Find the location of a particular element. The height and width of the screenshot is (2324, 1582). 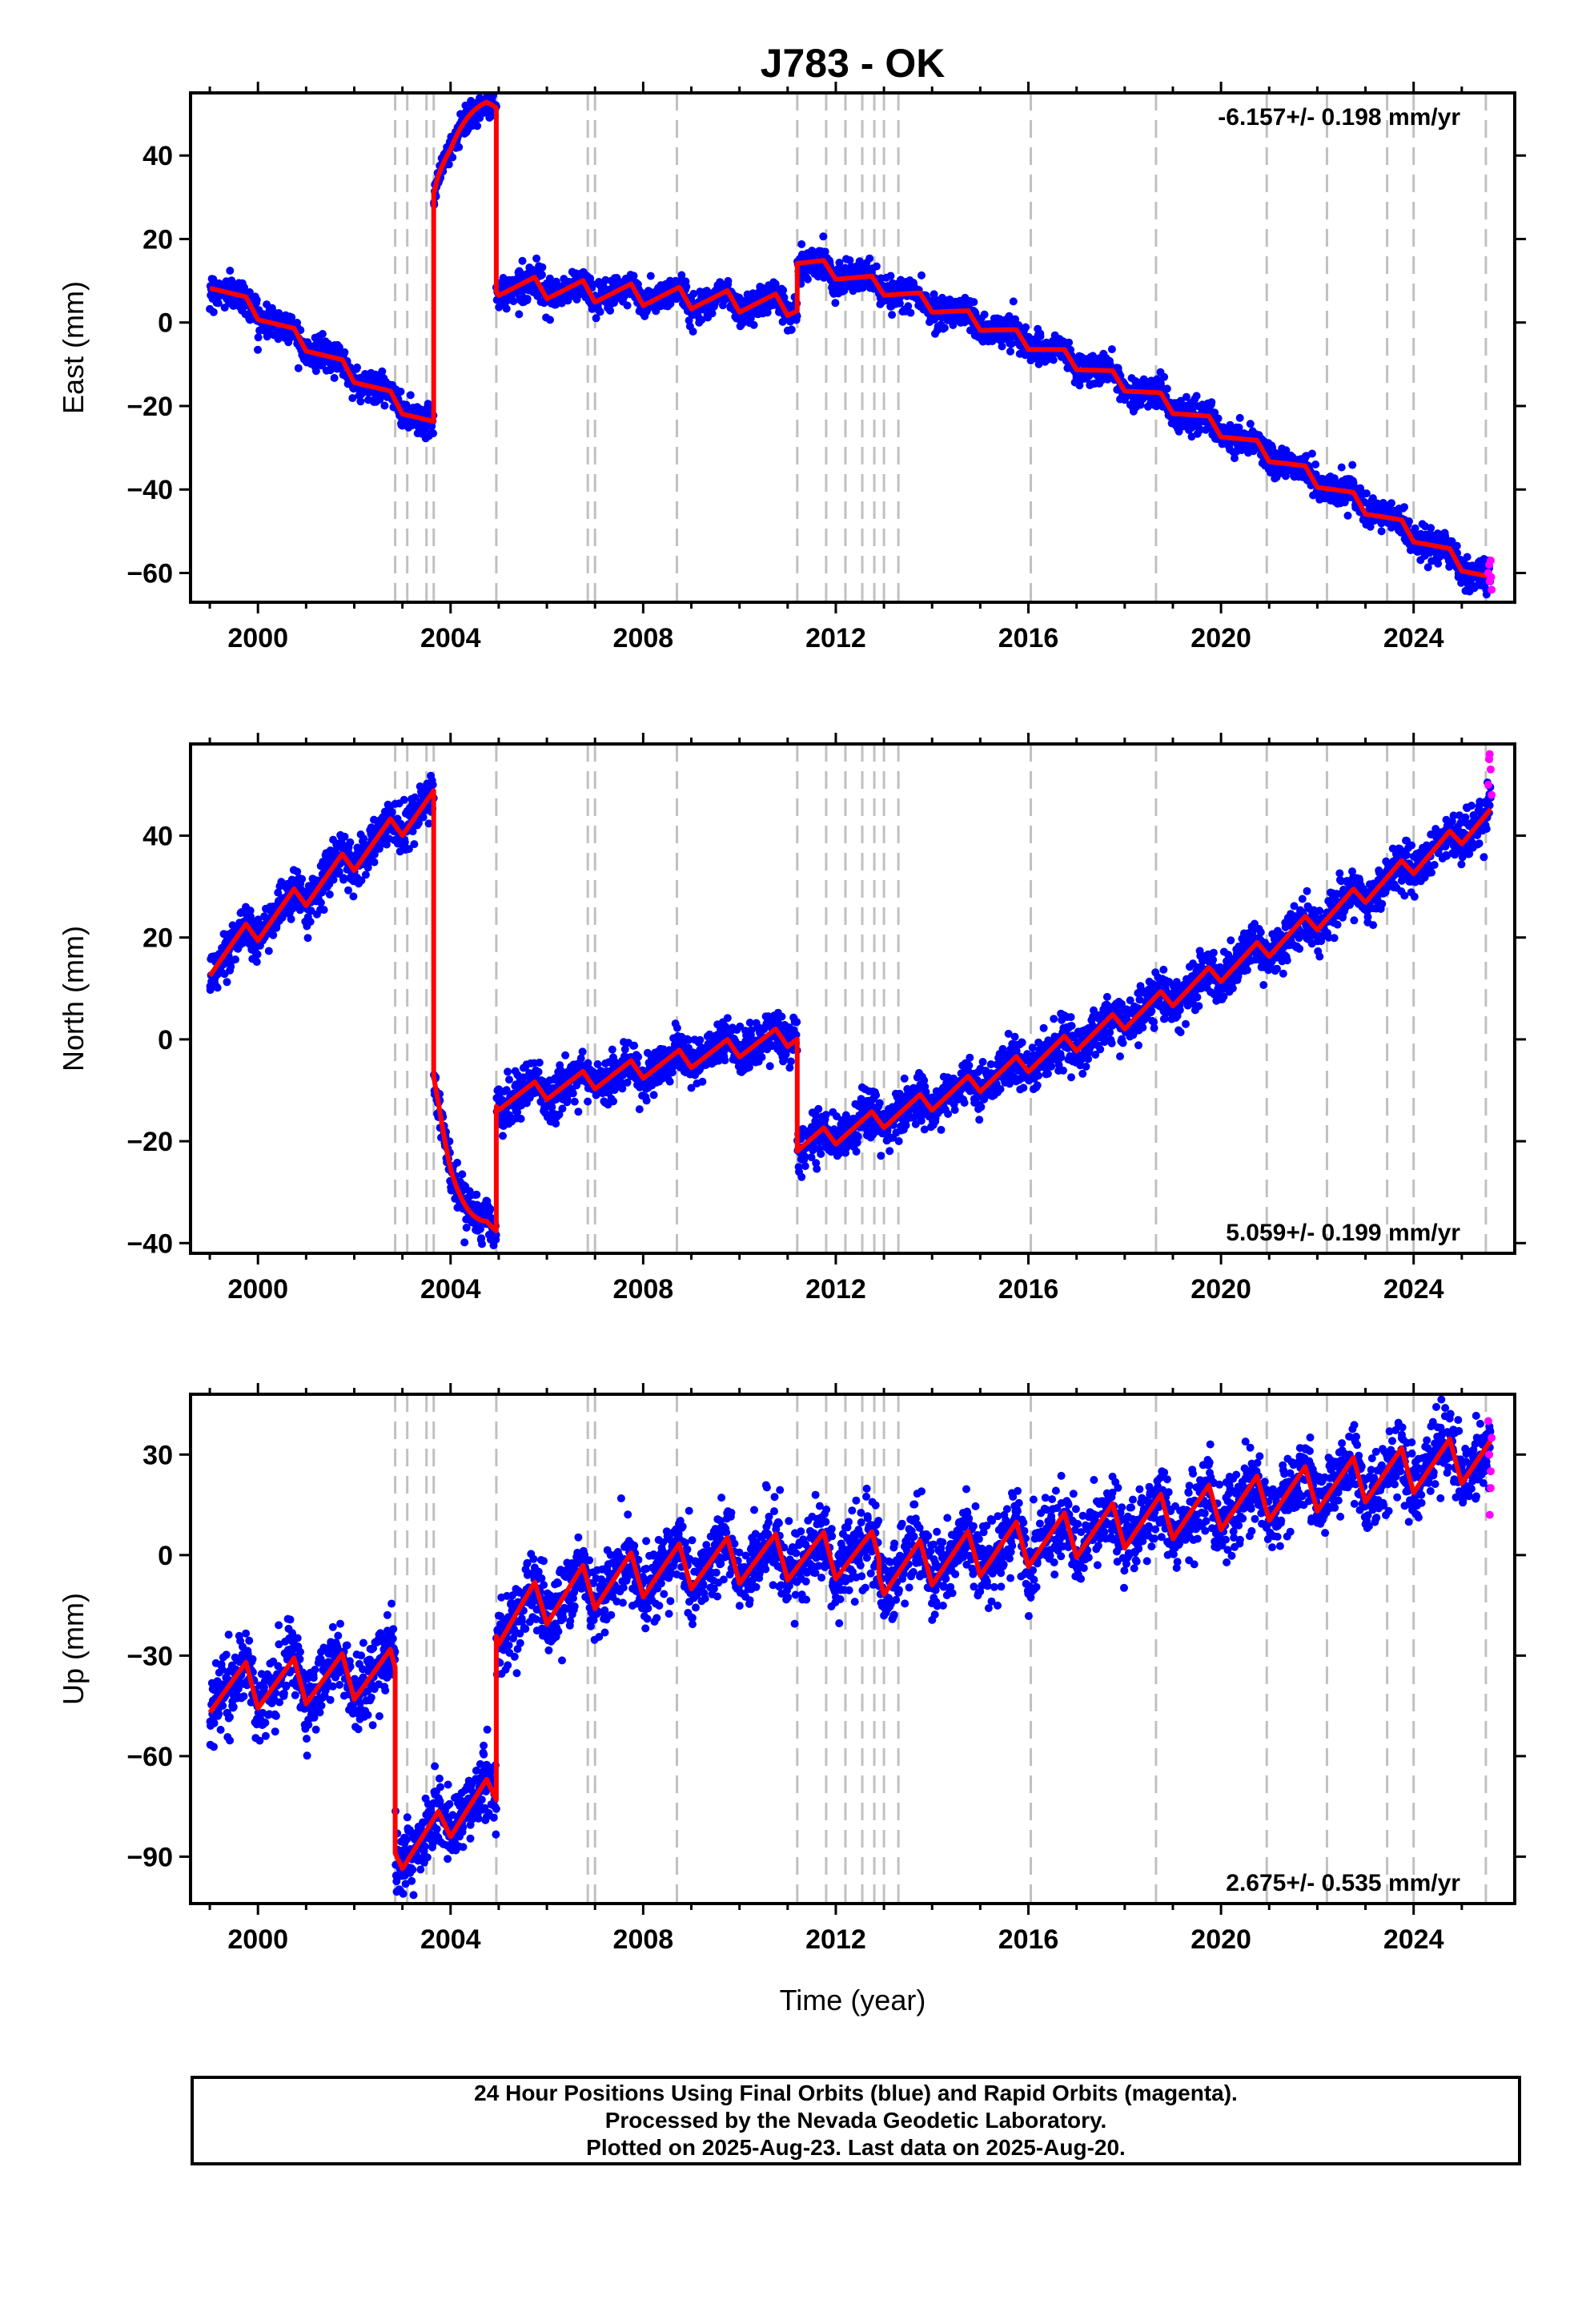

x-tick-label: 2000 is located at coordinates (257, 638).